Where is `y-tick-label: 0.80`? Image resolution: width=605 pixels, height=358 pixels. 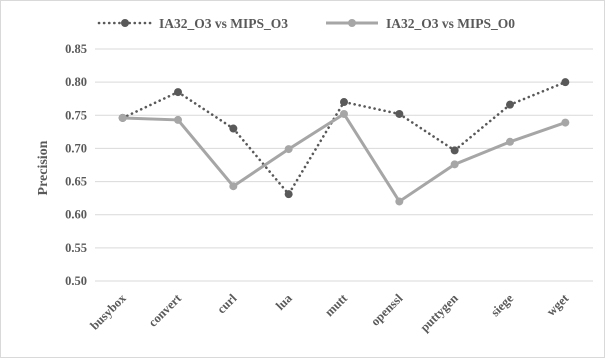
y-tick-label: 0.80 is located at coordinates (76, 82).